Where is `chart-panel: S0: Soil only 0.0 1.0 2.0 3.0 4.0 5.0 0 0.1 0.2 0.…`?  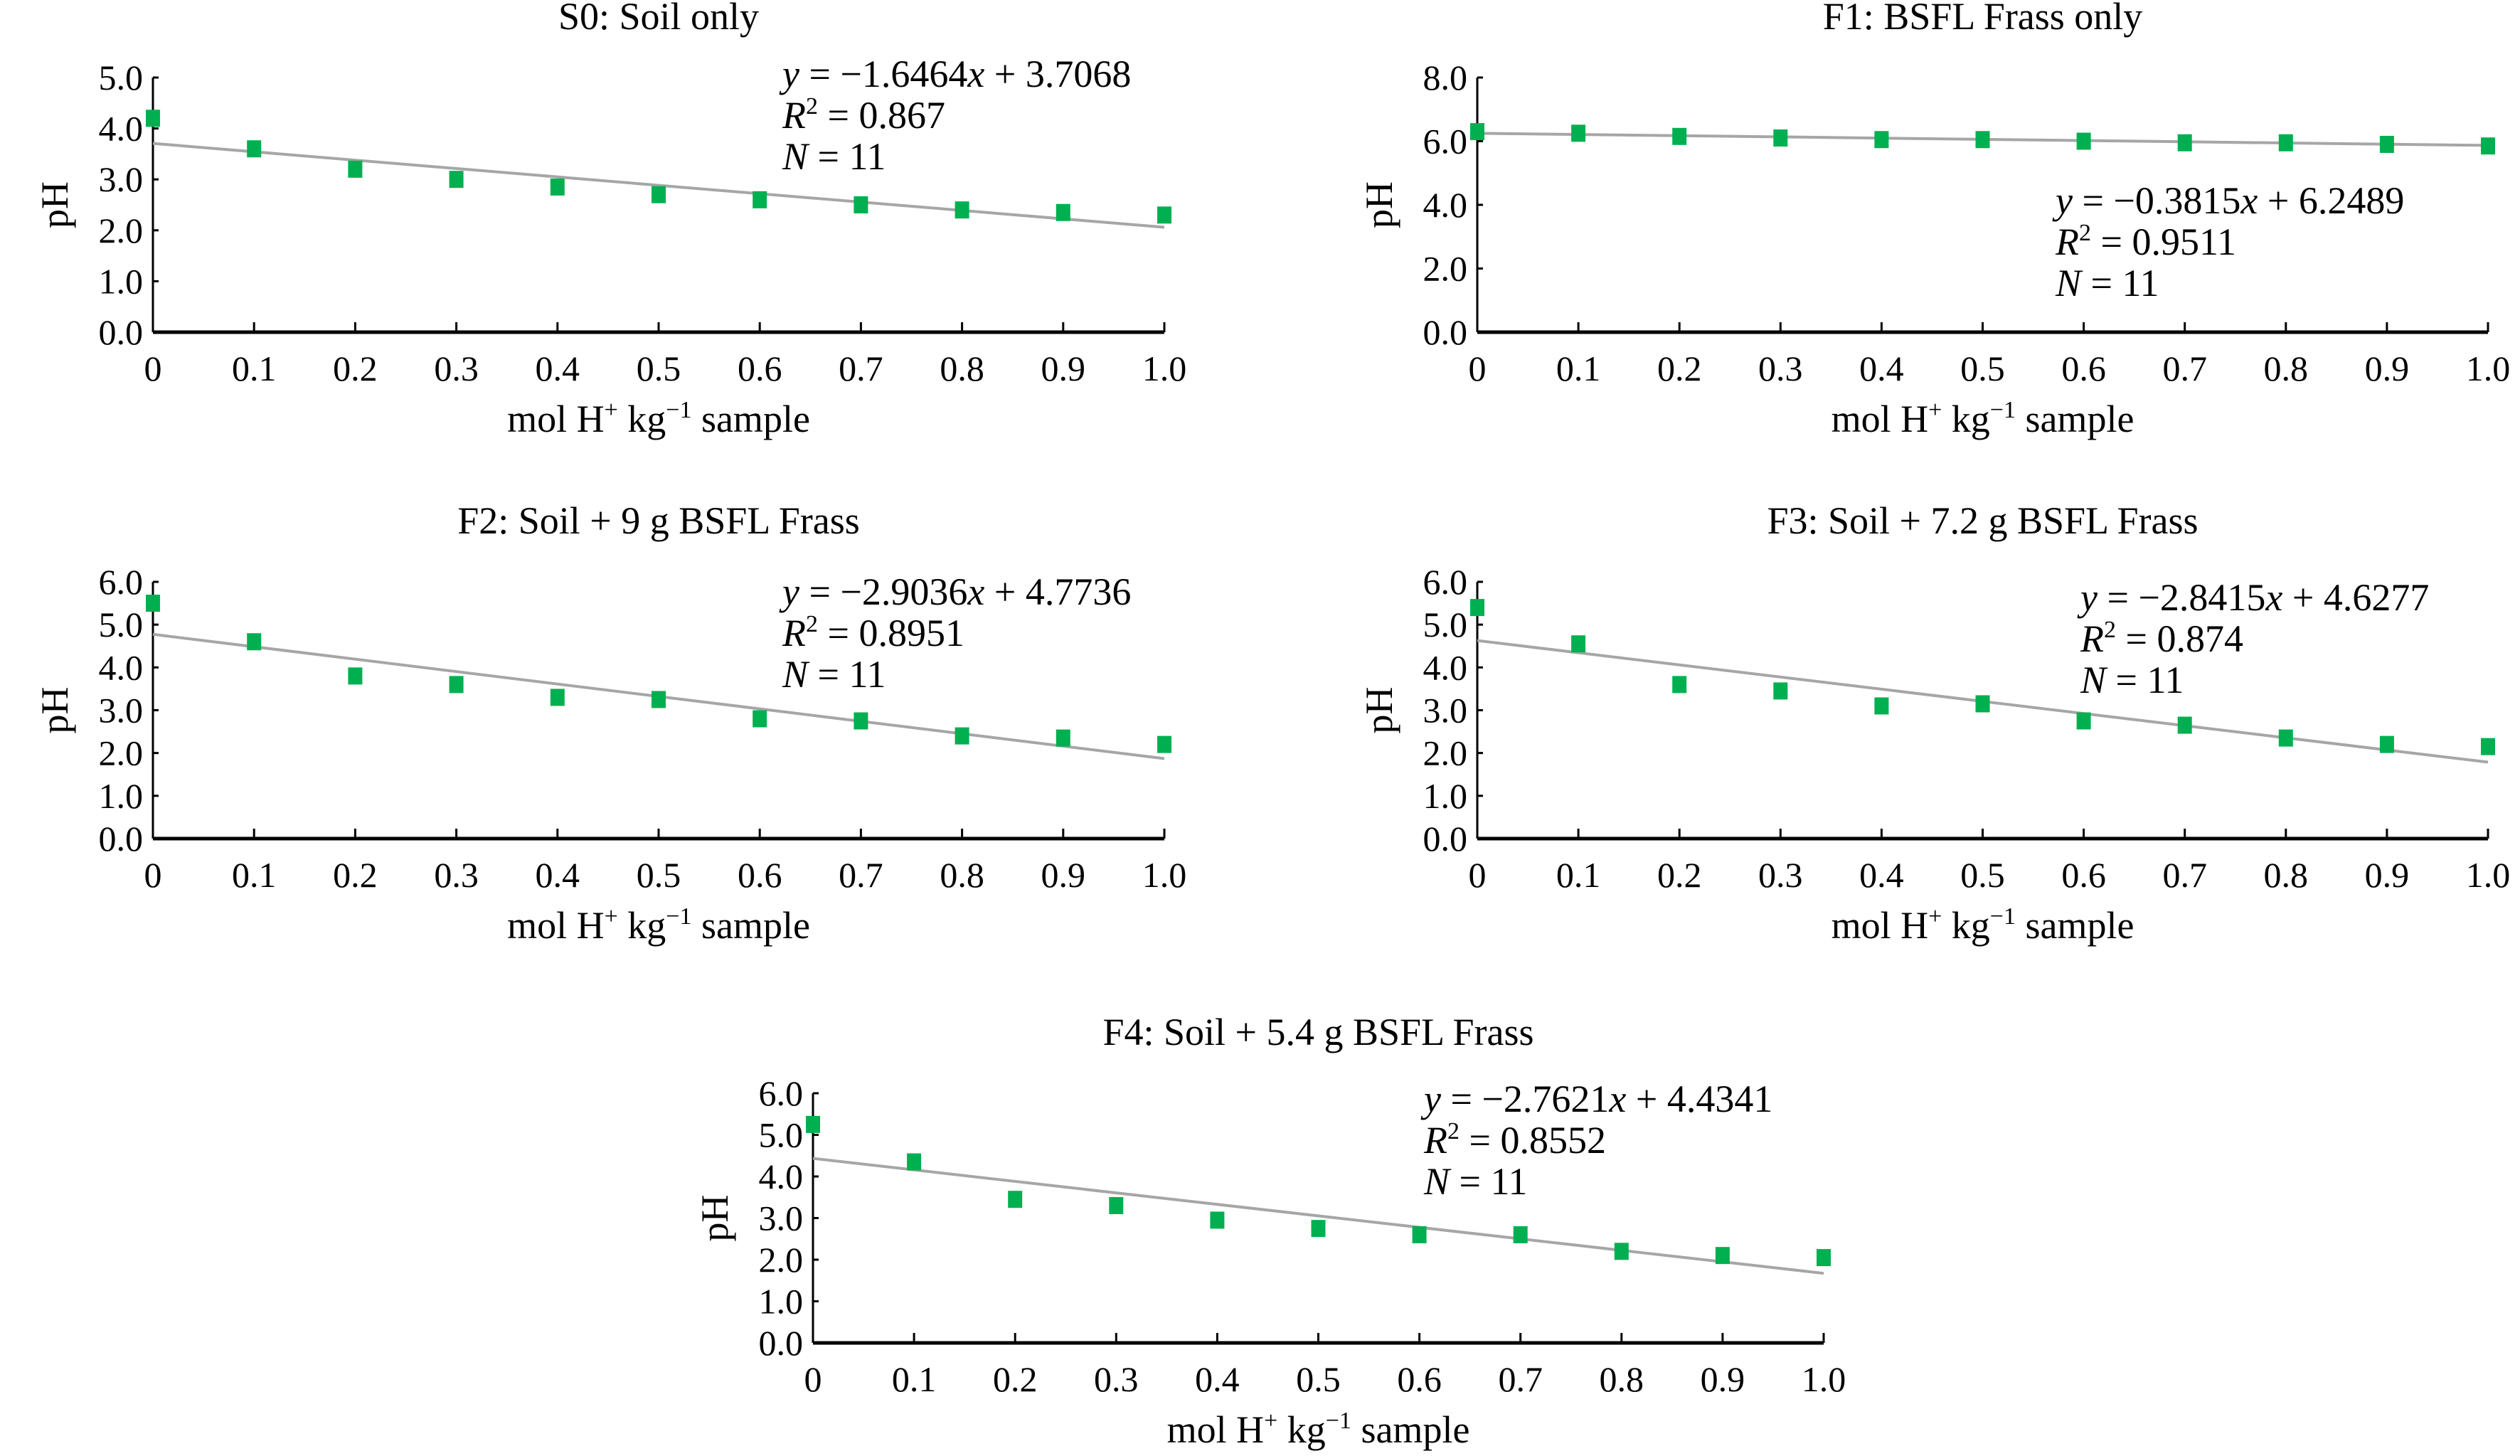 chart-panel: S0: Soil only 0.0 1.0 2.0 3.0 4.0 5.0 0 0.1 0.2 0.… is located at coordinates (609, 220).